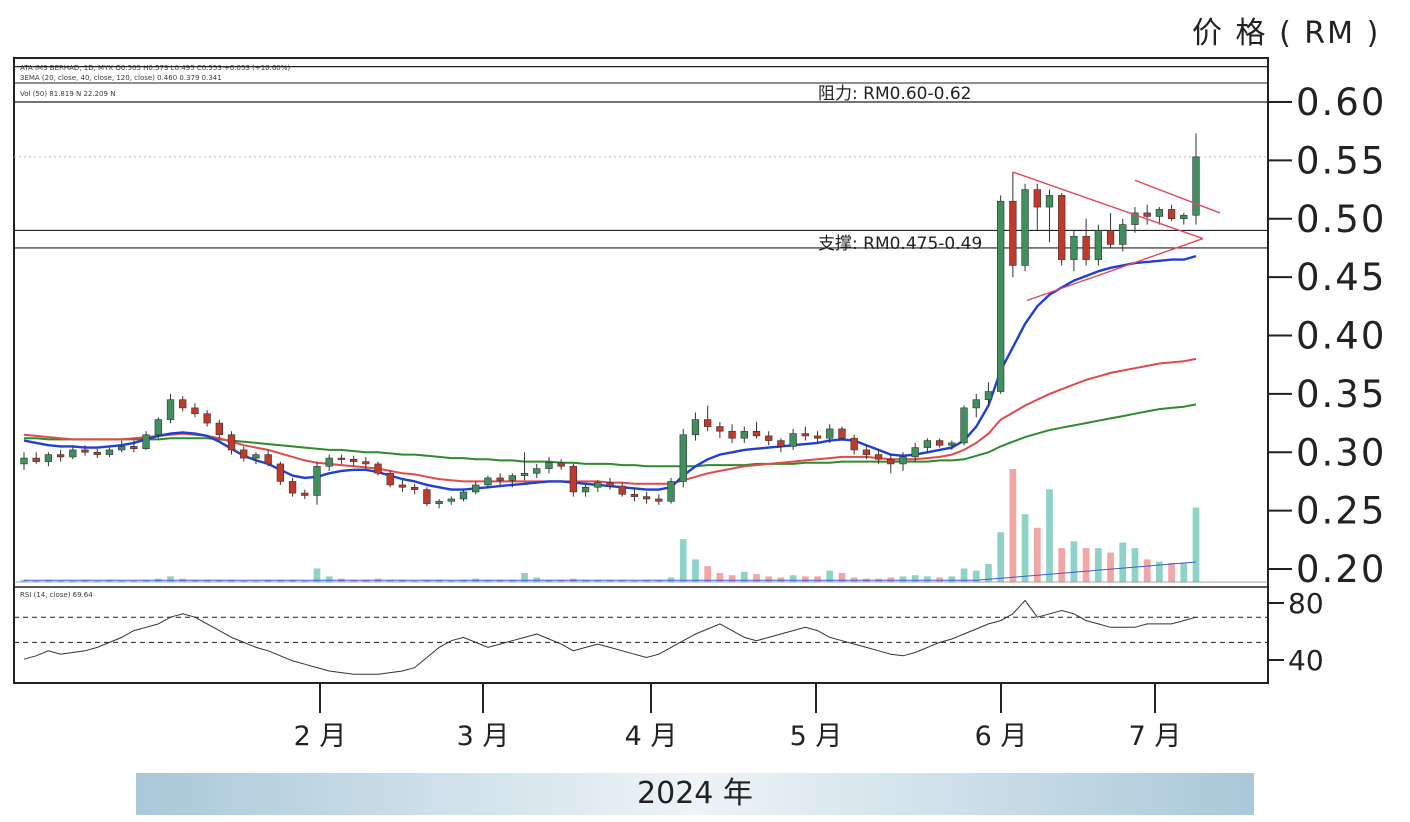  Describe the element at coordinates (610, 637) in the screenshot. I see `rsi-line` at that location.